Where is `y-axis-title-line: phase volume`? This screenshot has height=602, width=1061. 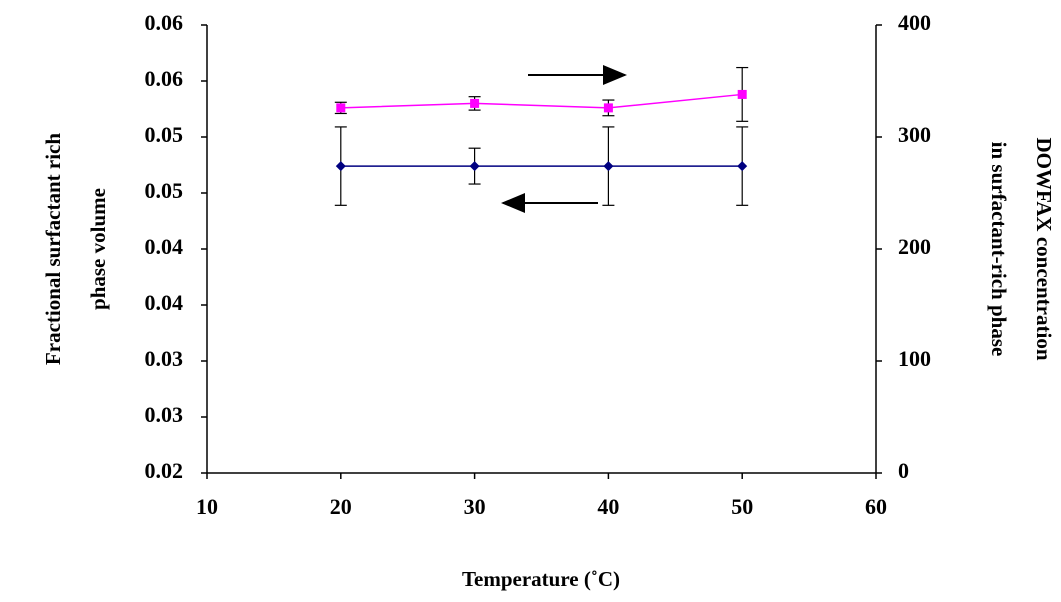
y-axis-title-line: phase volume is located at coordinates (98, 249).